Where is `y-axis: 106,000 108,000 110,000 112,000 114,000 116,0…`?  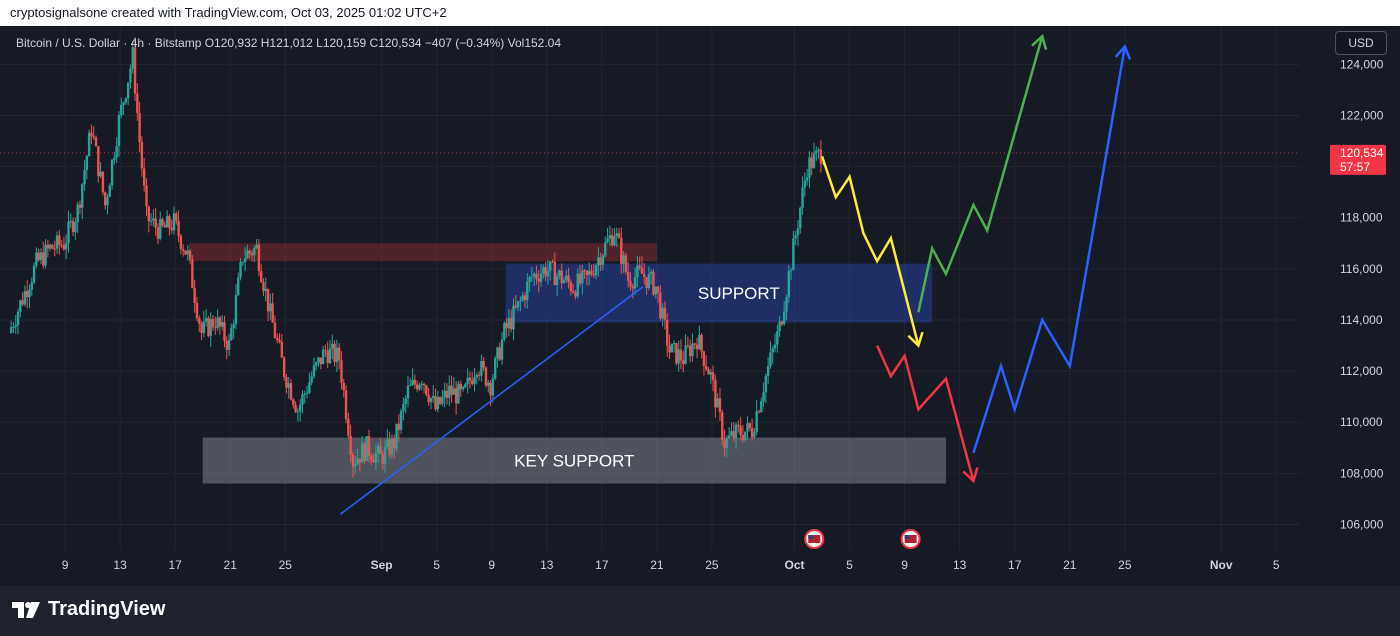 y-axis: 106,000 108,000 110,000 112,000 114,000 116,0… is located at coordinates (1350, 306).